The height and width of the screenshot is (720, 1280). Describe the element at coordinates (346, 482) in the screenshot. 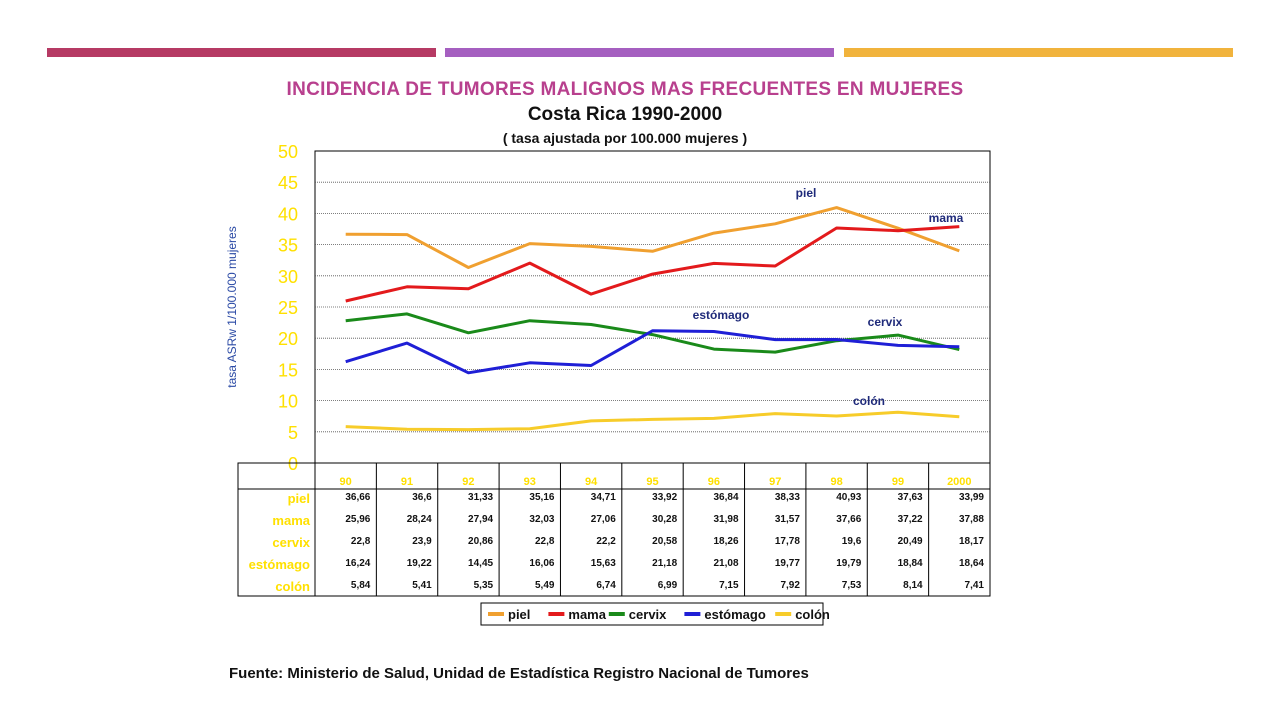

I see `x-tick-label: 90` at that location.